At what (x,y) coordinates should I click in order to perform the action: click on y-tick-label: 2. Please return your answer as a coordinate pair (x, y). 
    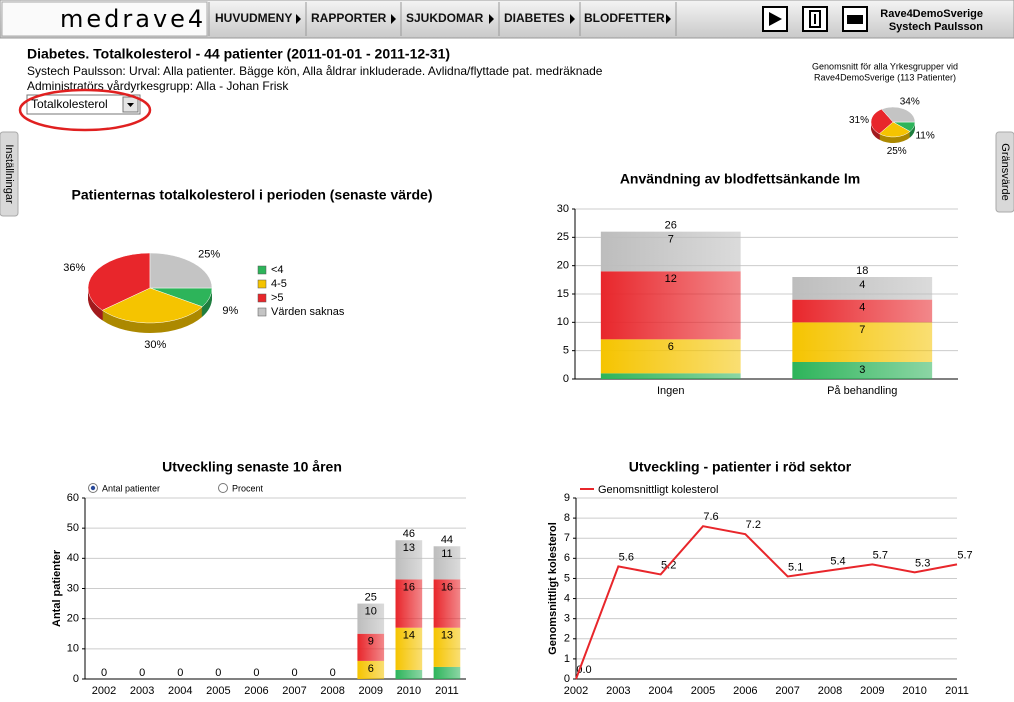
    Looking at the image, I should click on (567, 639).